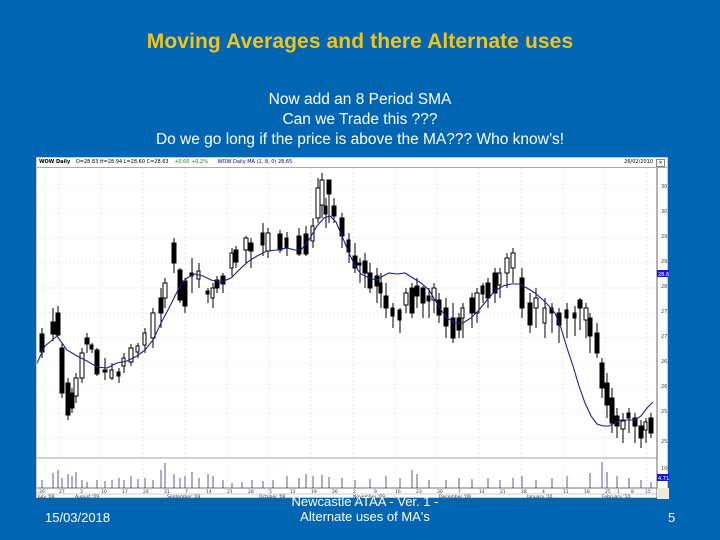 The width and height of the screenshot is (720, 540). Describe the element at coordinates (665, 387) in the screenshot. I see `svg-text: 26.0` at that location.